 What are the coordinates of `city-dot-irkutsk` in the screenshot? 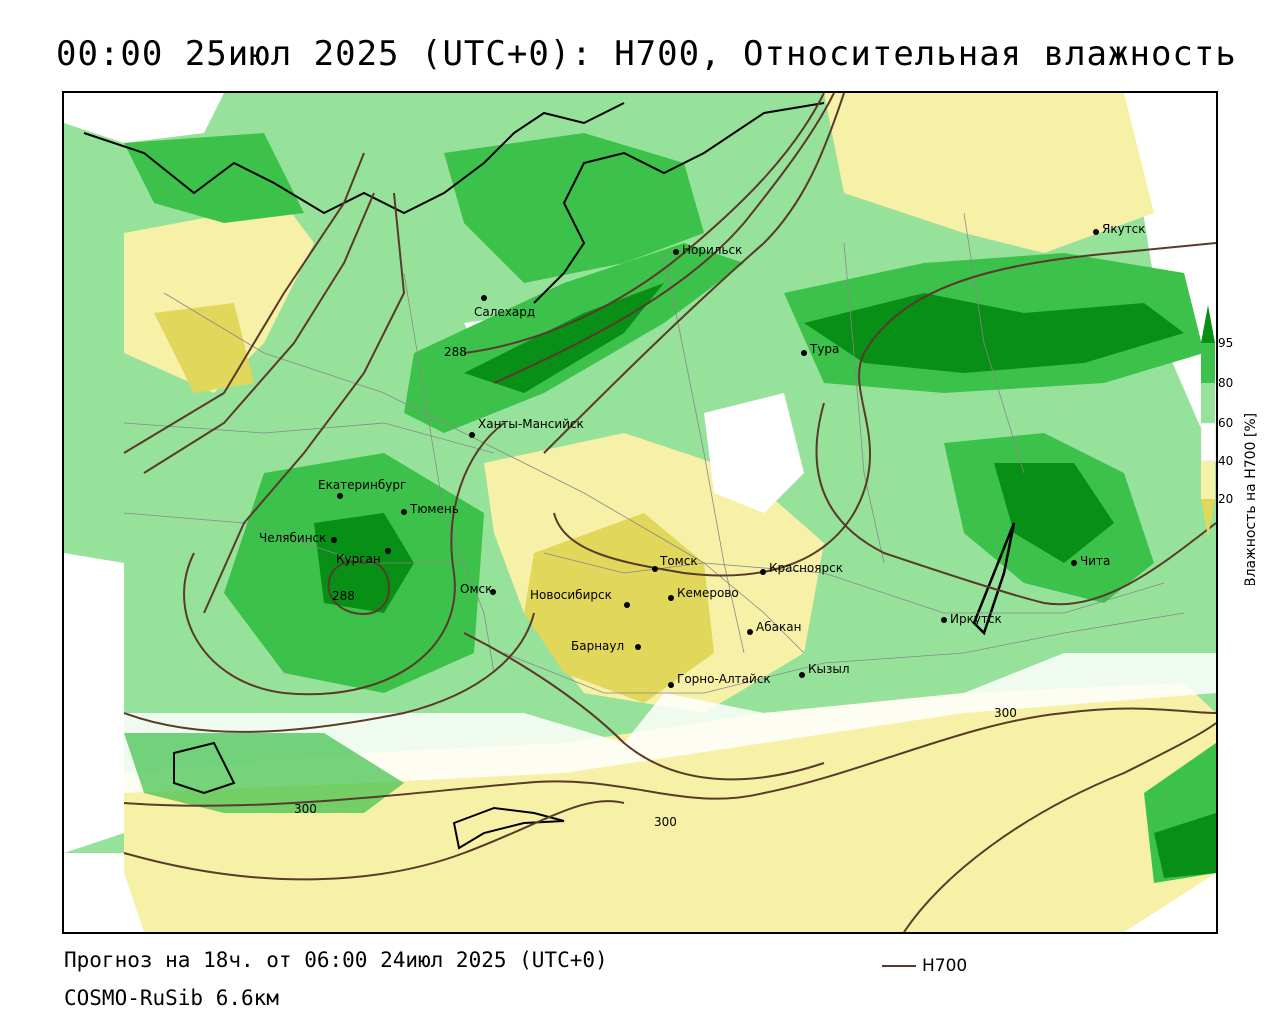 It's located at (944, 620).